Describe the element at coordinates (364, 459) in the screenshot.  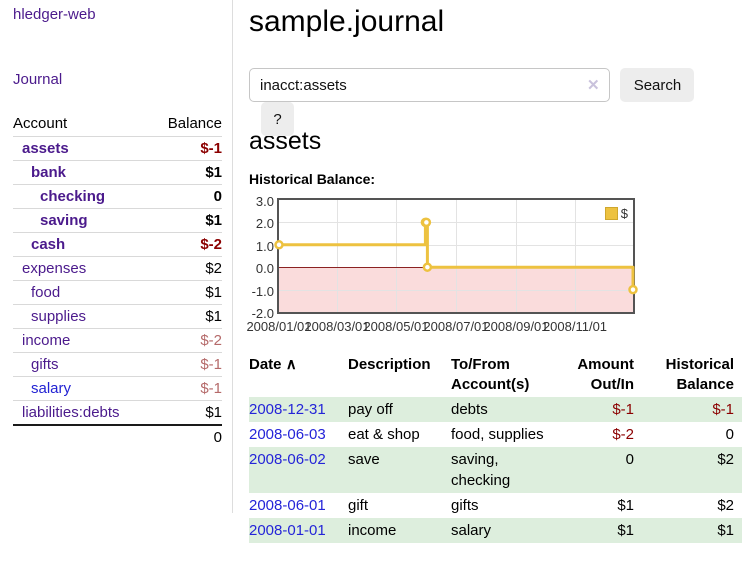
I see `transaction-description: save` at that location.